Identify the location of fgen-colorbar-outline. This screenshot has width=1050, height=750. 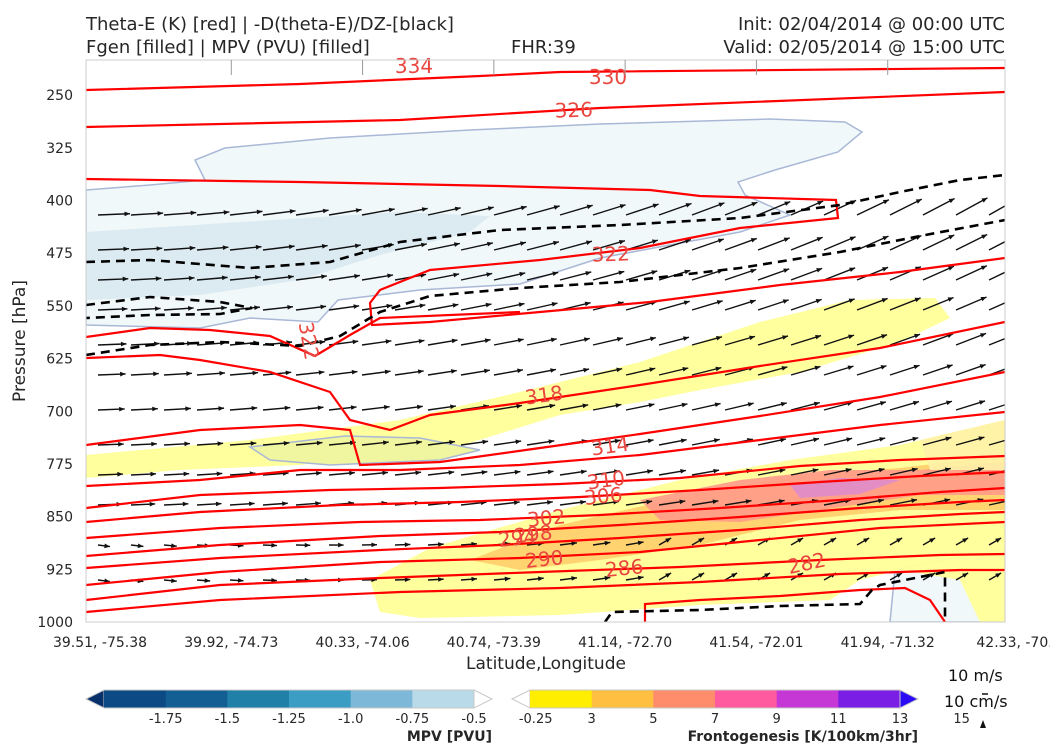
(715, 699).